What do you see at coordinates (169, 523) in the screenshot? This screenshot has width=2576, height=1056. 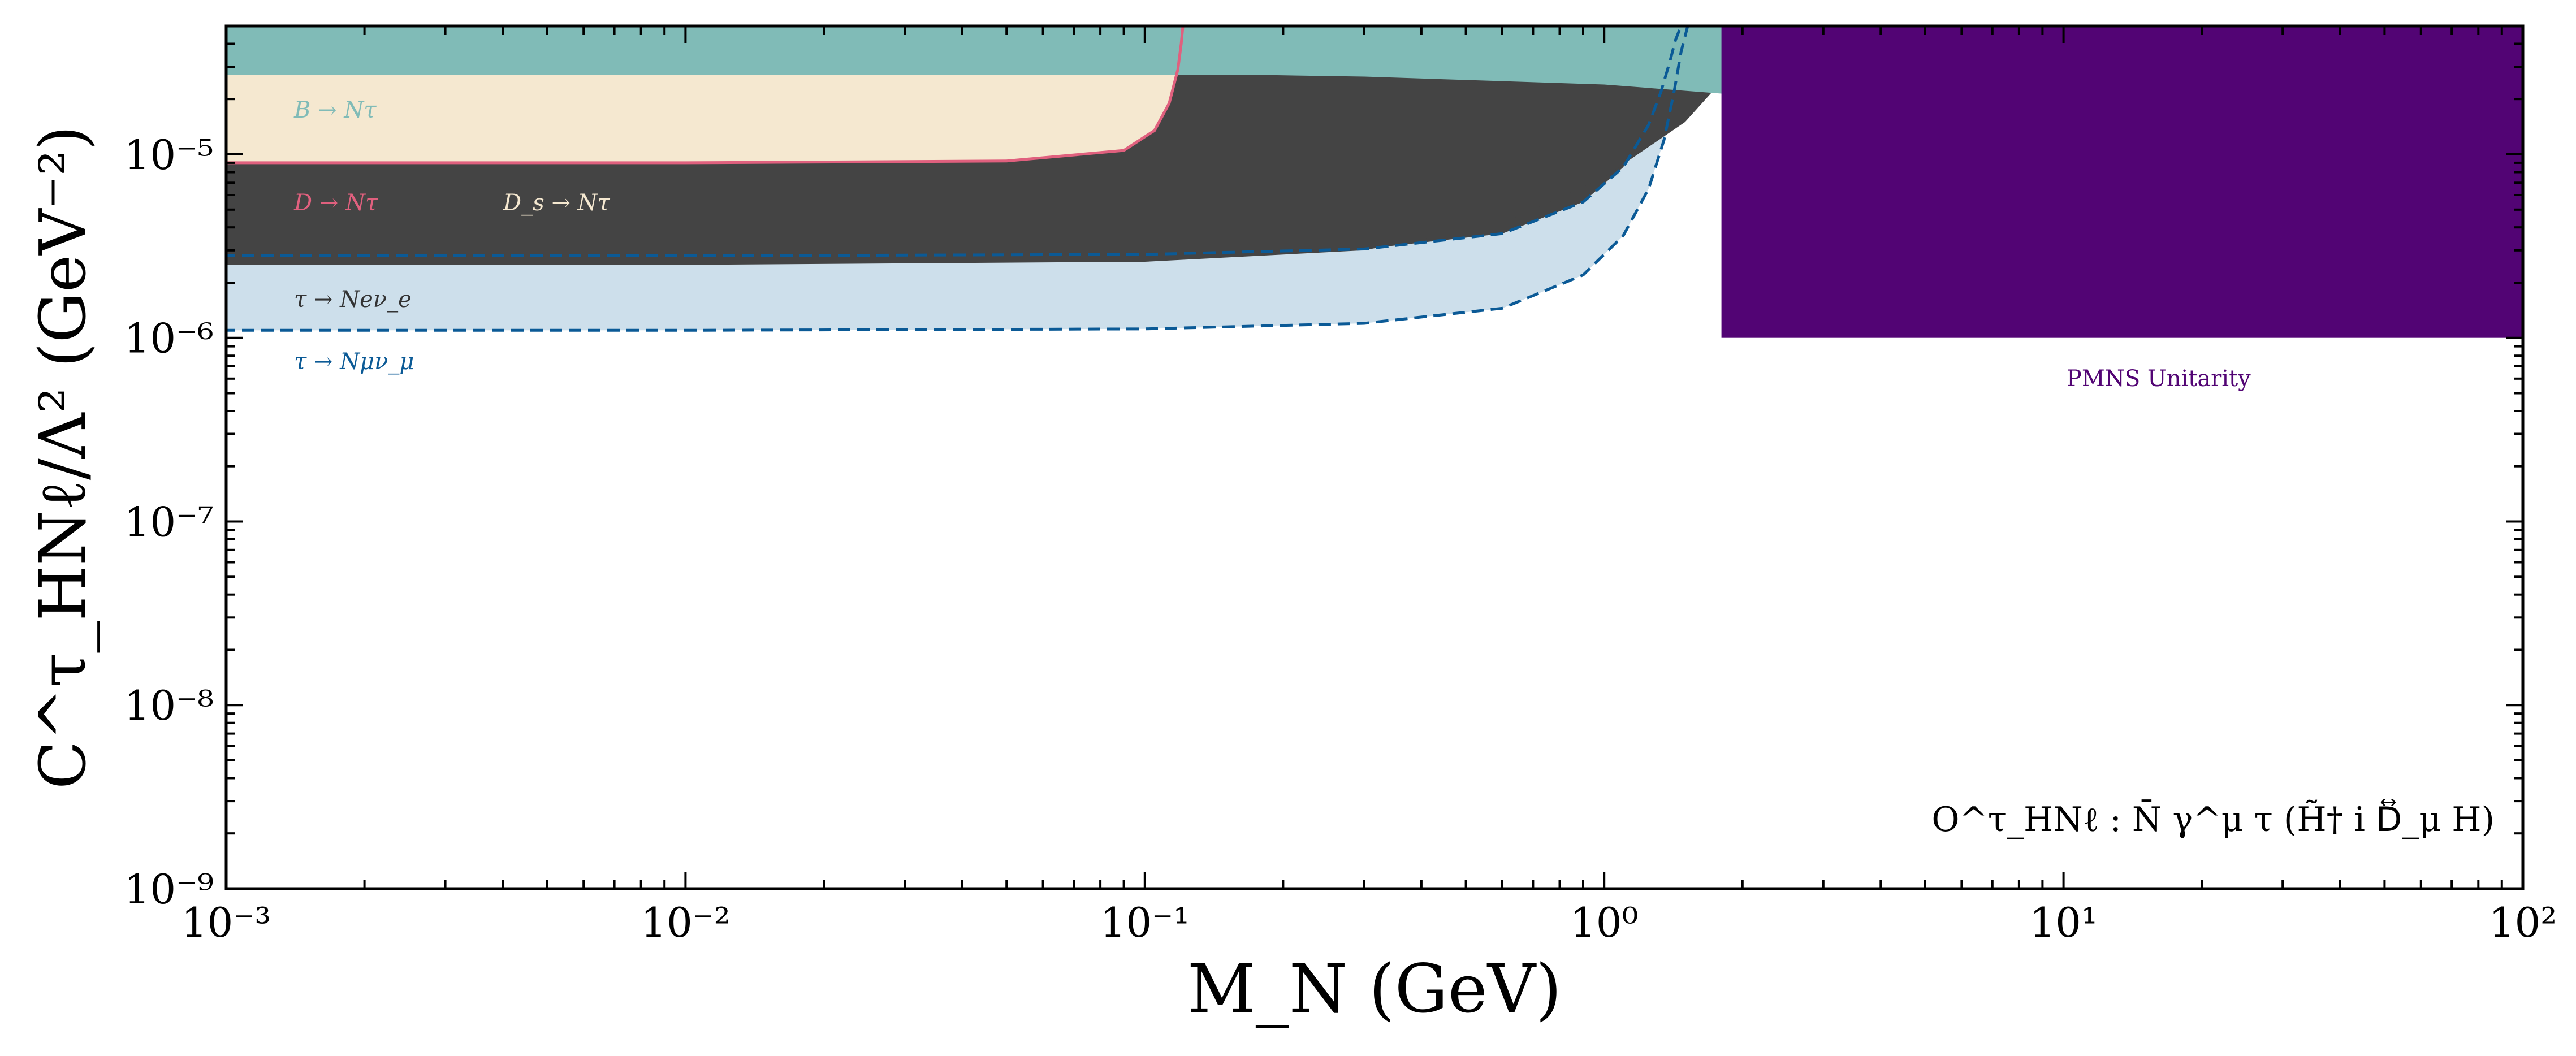 I see `y-tick-label: 10⁻⁷` at bounding box center [169, 523].